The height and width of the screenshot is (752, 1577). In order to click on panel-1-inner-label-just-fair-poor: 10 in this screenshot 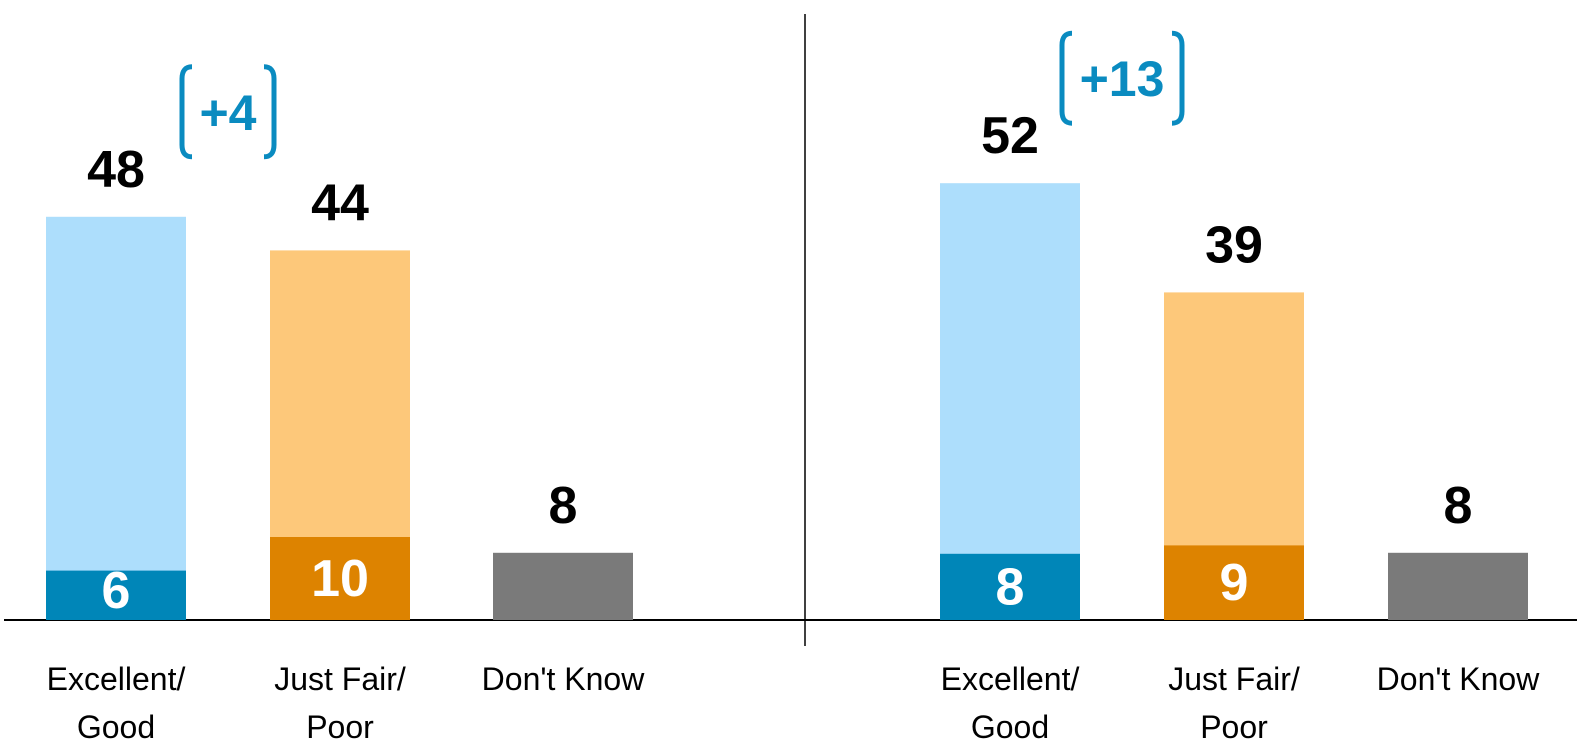, I will do `click(340, 579)`.